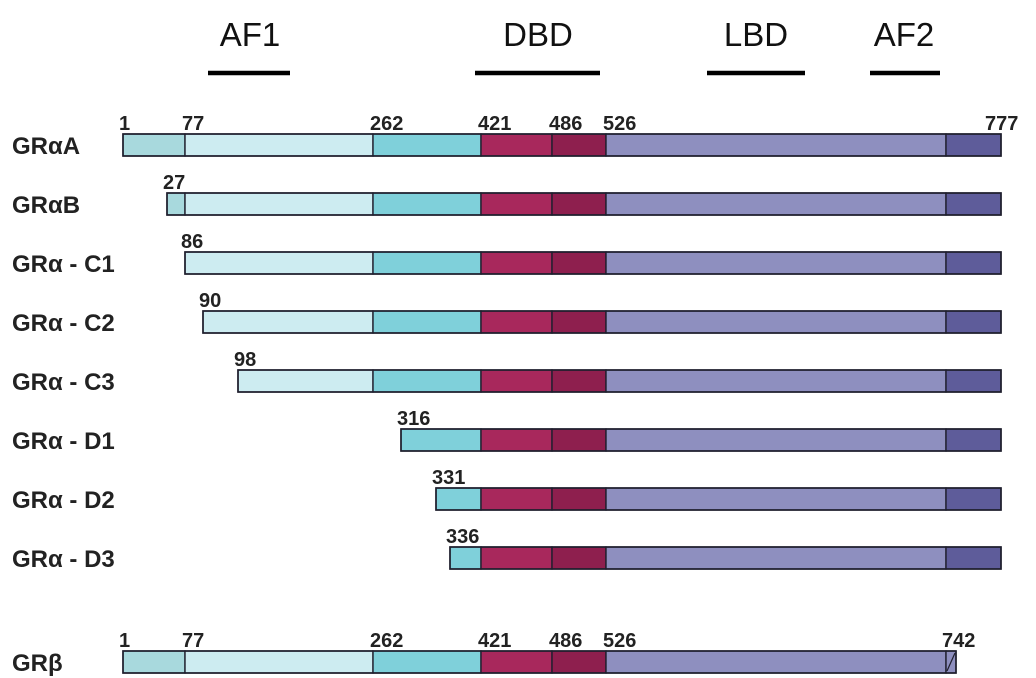 The width and height of the screenshot is (1036, 678). Describe the element at coordinates (756, 34) in the screenshot. I see `domain-label-lbd: LBD` at that location.